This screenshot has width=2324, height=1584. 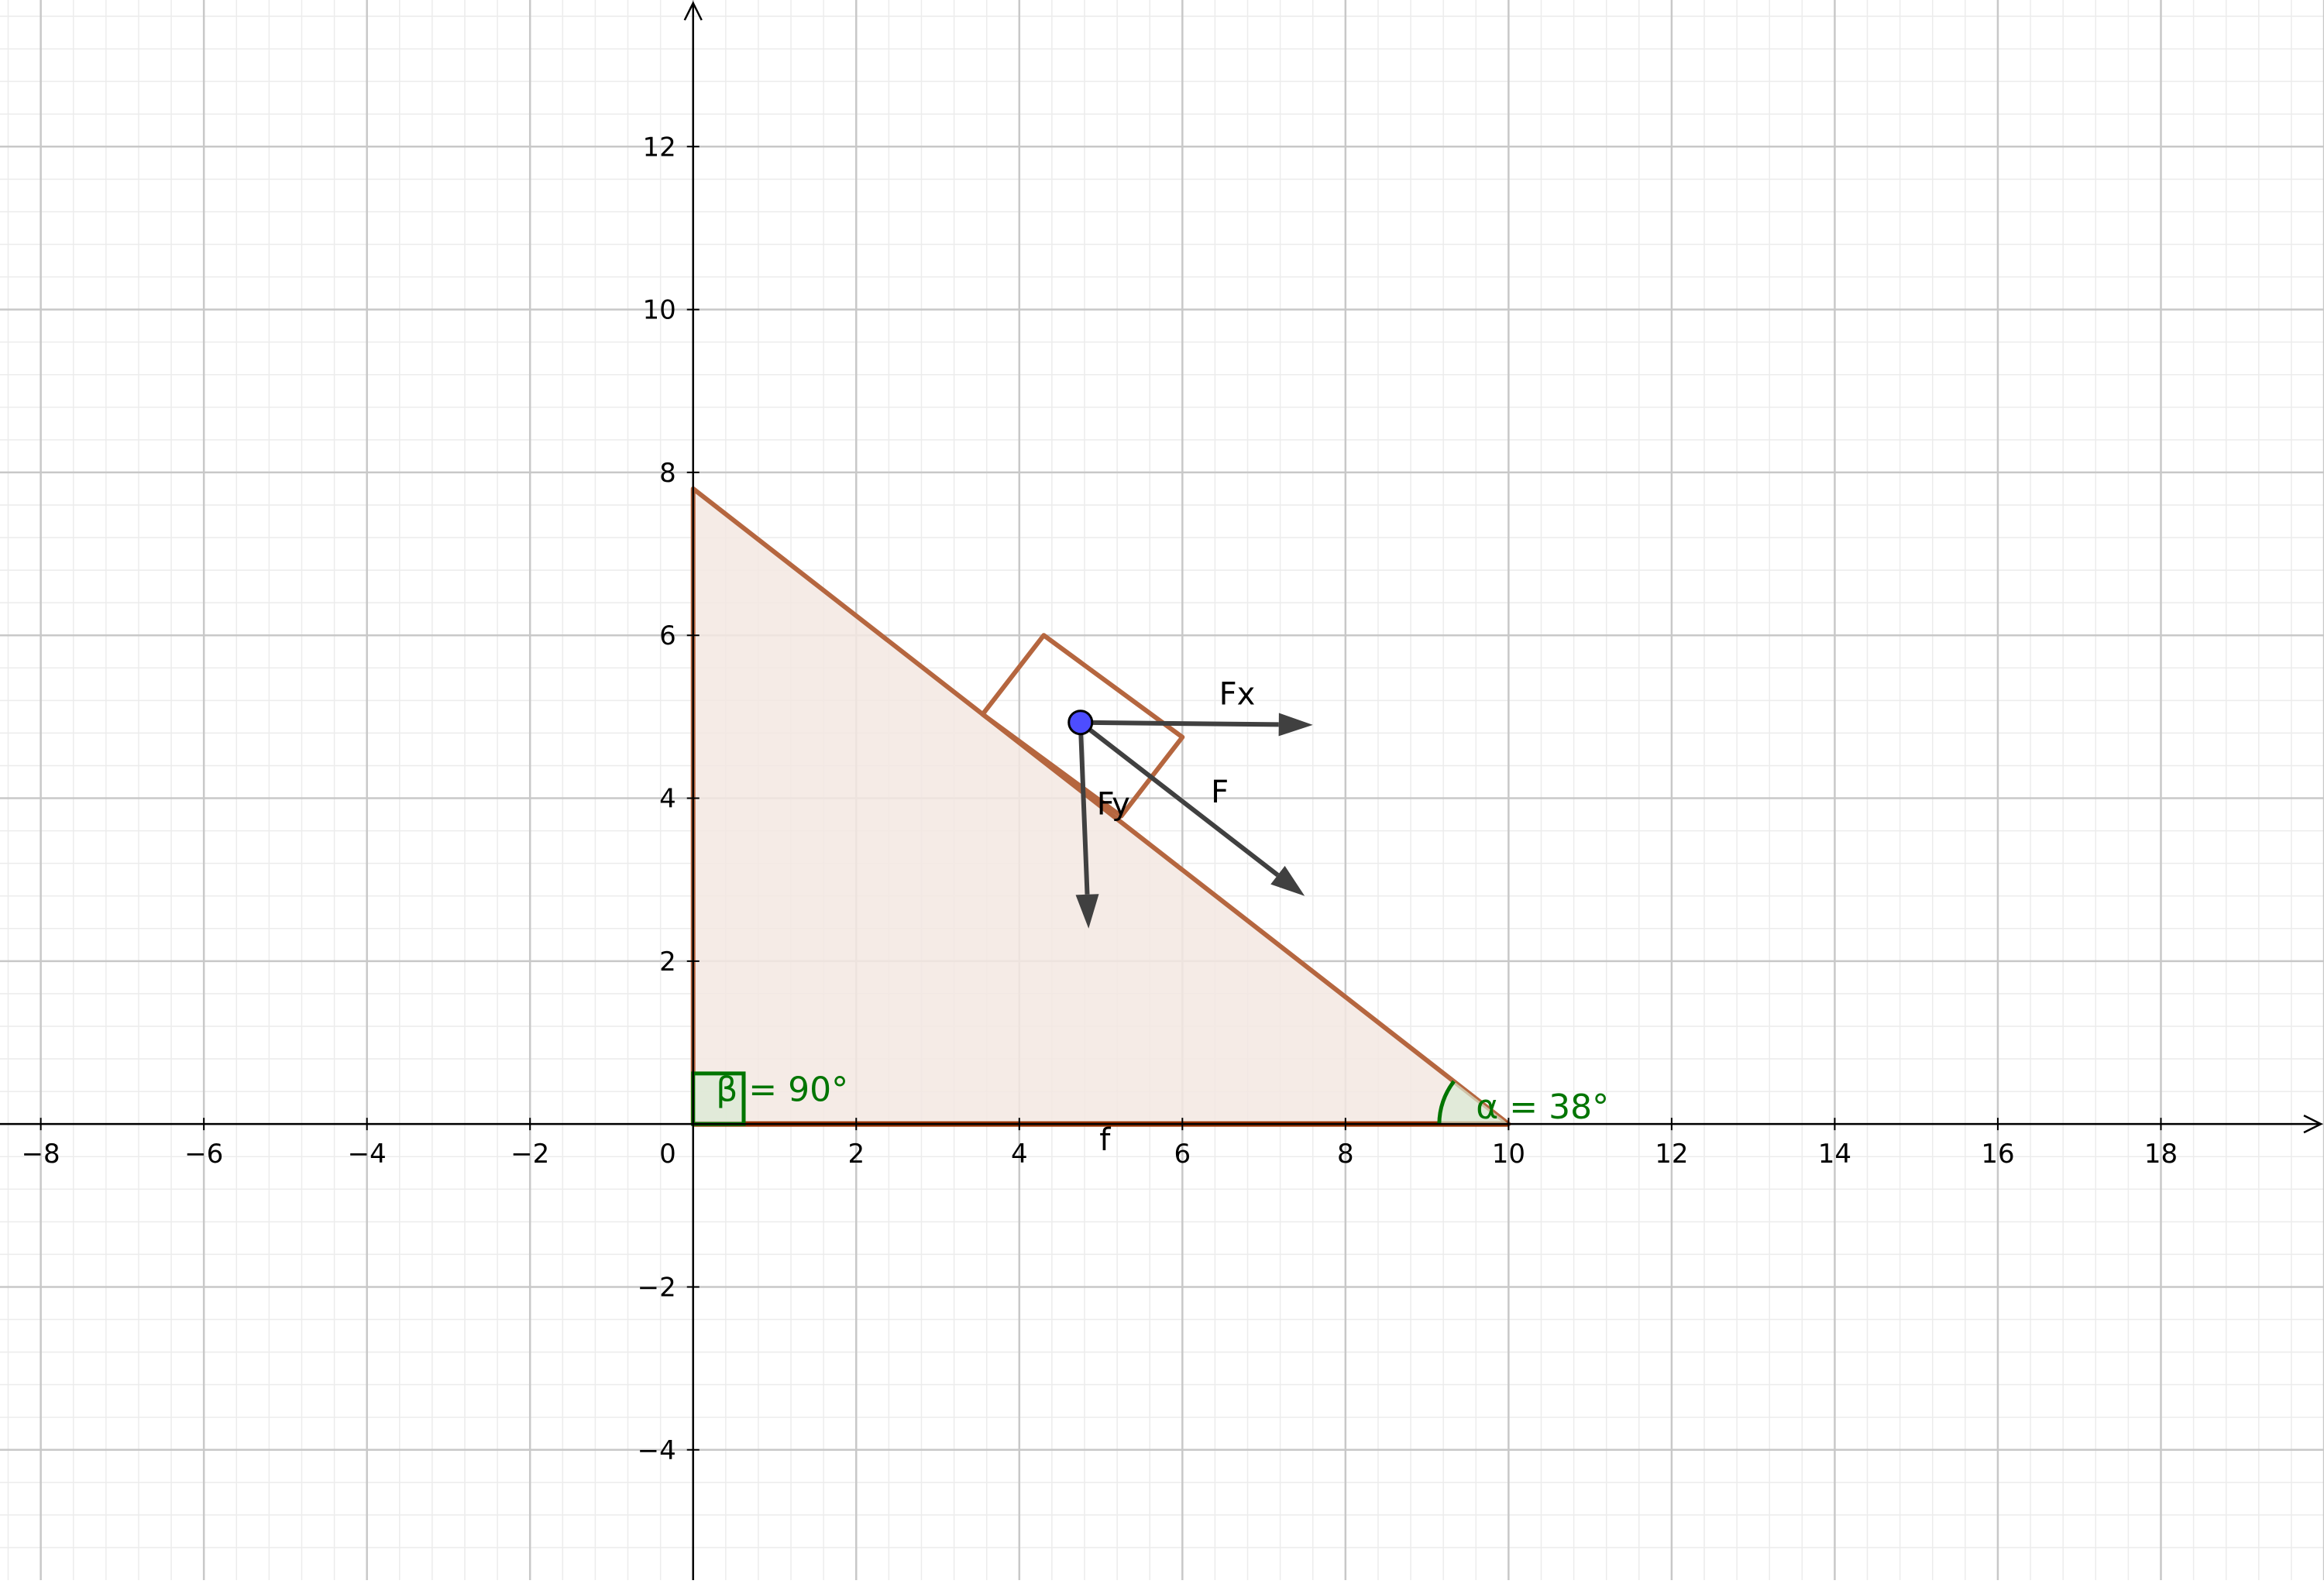 I want to click on vector-F: F, so click(x=1191, y=808).